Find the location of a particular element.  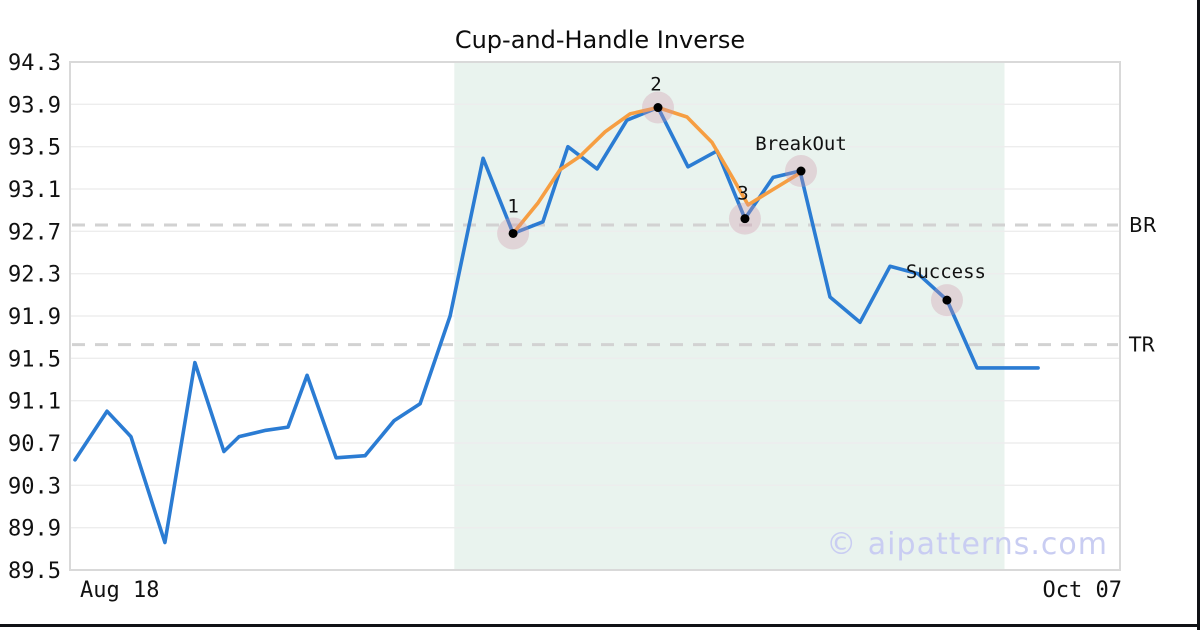

y-tick-label: 92.7 is located at coordinates (34, 232).